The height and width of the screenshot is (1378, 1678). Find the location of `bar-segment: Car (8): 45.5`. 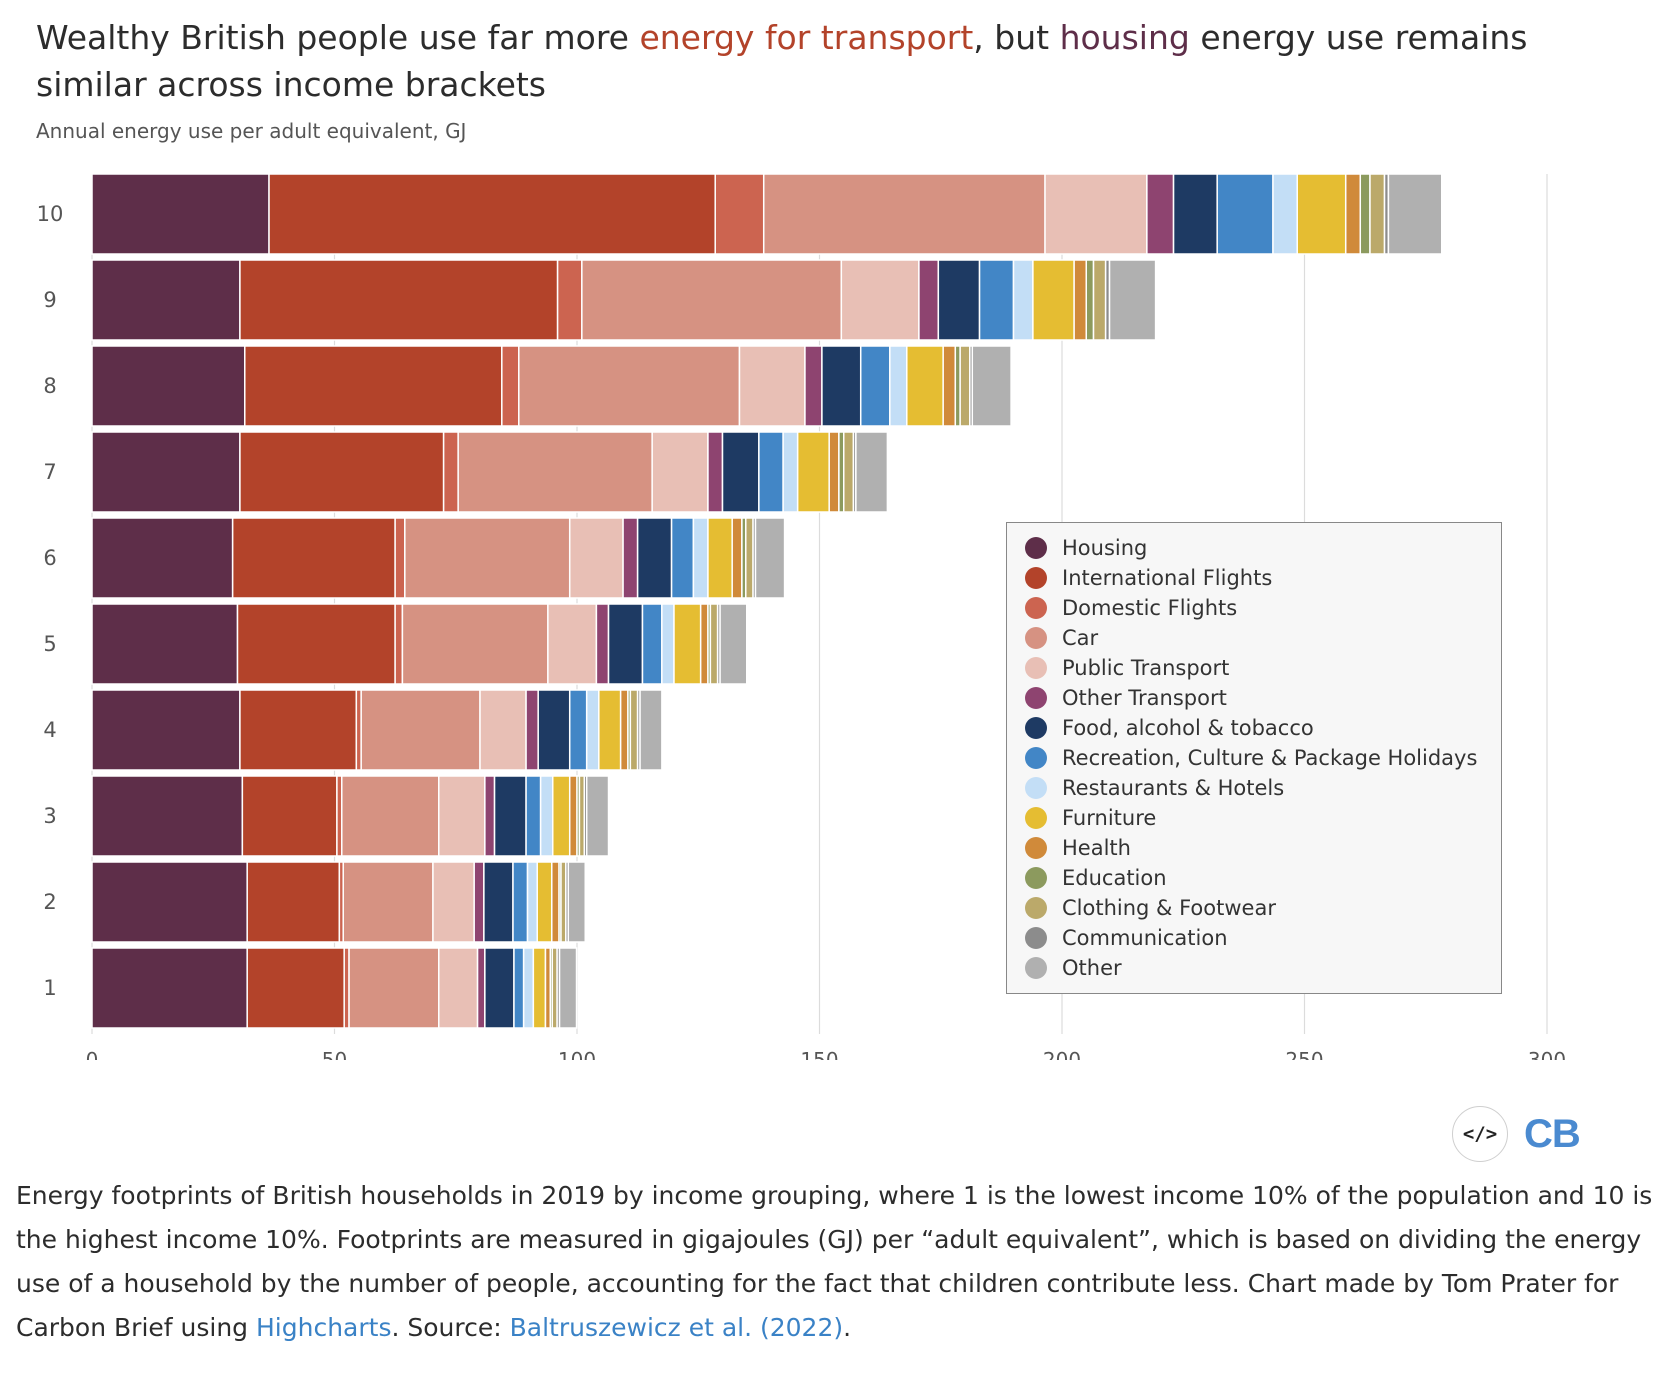

bar-segment: Car (8): 45.5 is located at coordinates (629, 386).